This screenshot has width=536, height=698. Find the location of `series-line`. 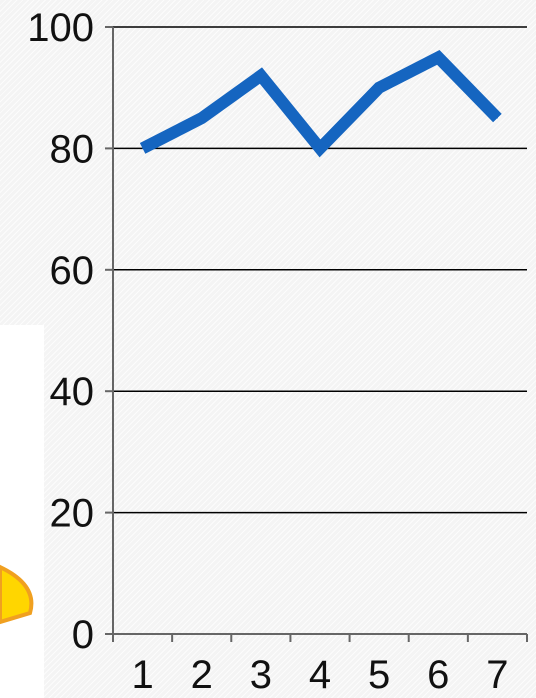

series-line is located at coordinates (320, 104).